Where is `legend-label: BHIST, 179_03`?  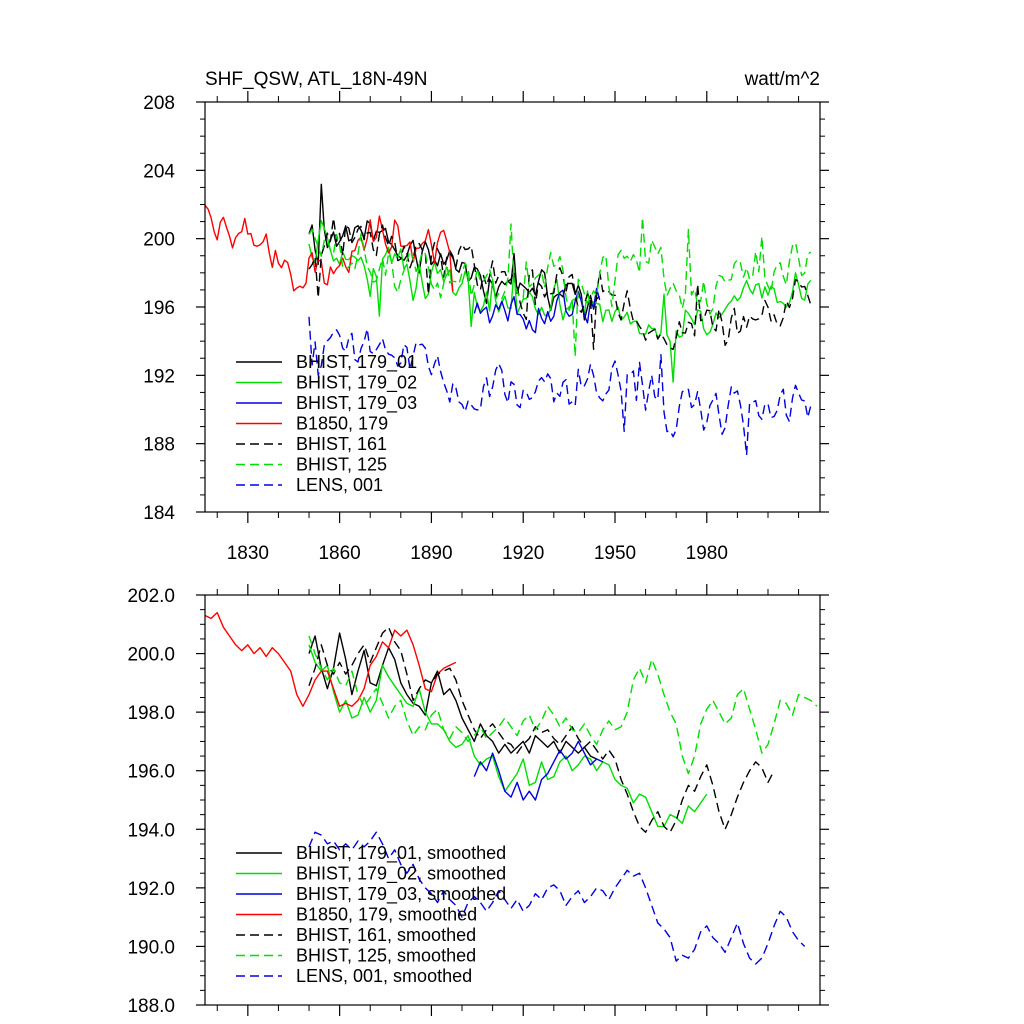 legend-label: BHIST, 179_03 is located at coordinates (356, 403).